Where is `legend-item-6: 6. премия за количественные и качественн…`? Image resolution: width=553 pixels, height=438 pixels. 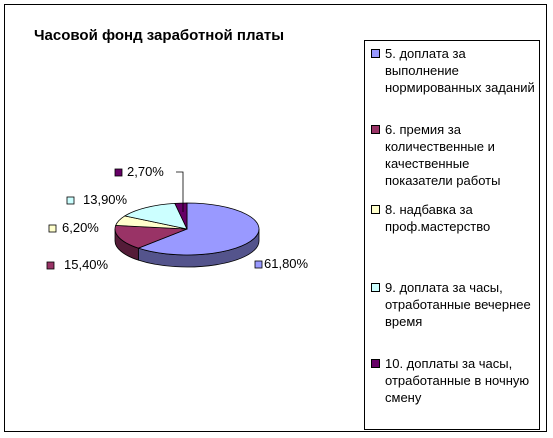
legend-item-6: 6. премия за количественные и качественн… is located at coordinates (454, 155).